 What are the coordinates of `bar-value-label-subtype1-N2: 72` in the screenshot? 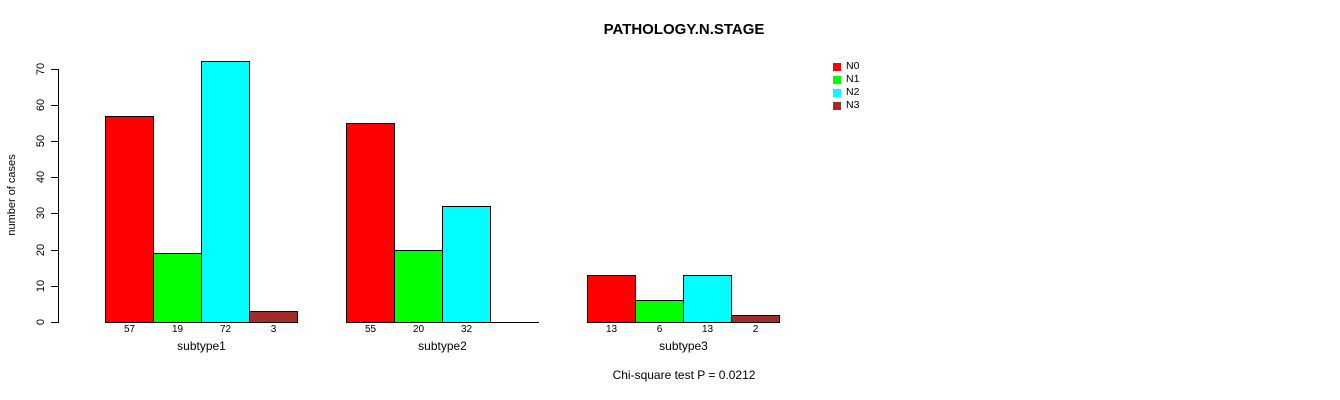 It's located at (225, 329).